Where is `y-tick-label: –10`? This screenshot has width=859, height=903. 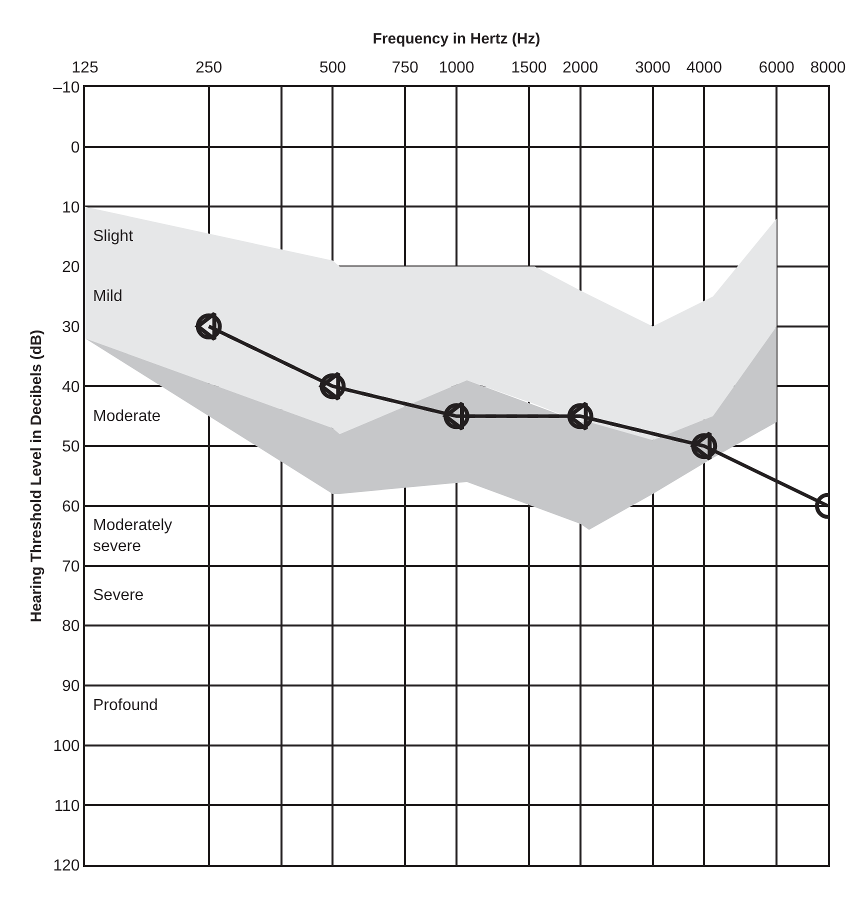 y-tick-label: –10 is located at coordinates (66, 88).